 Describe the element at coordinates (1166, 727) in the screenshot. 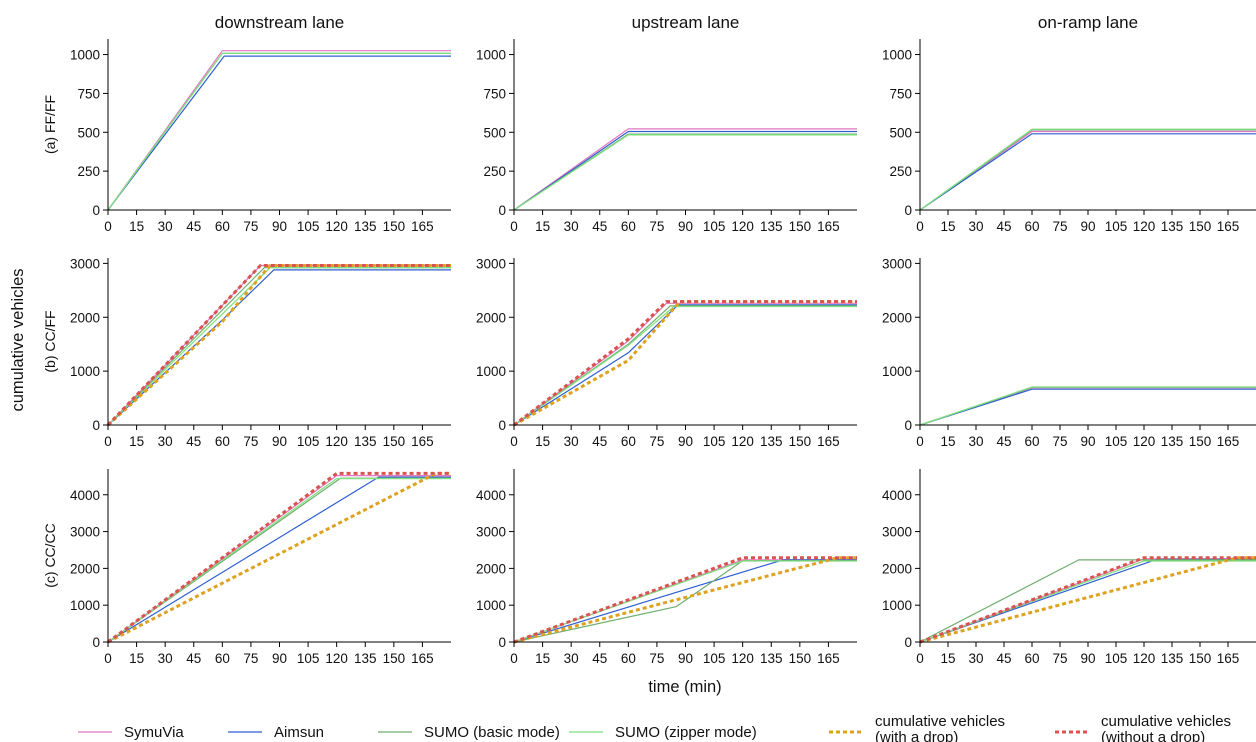

I see `legend-label: cumulative vehicles (without a drop)` at that location.